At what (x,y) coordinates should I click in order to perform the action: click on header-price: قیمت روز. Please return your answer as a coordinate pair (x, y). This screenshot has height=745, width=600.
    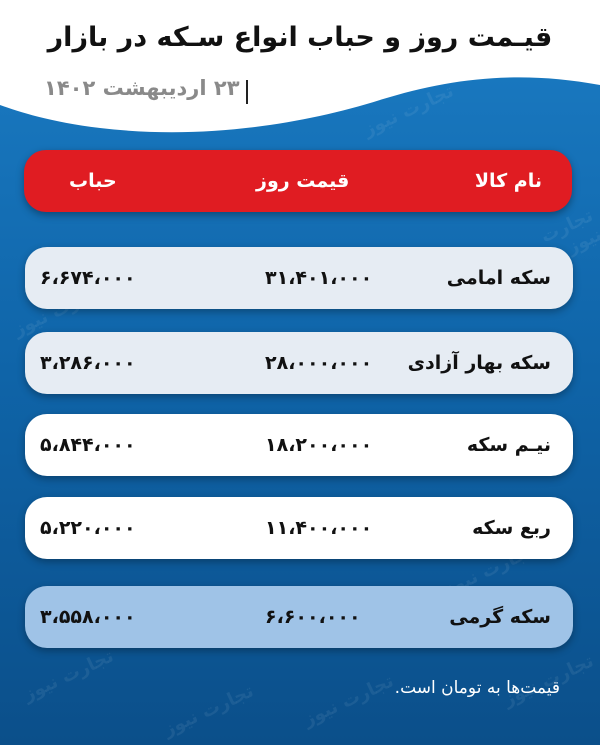
    Looking at the image, I should click on (303, 181).